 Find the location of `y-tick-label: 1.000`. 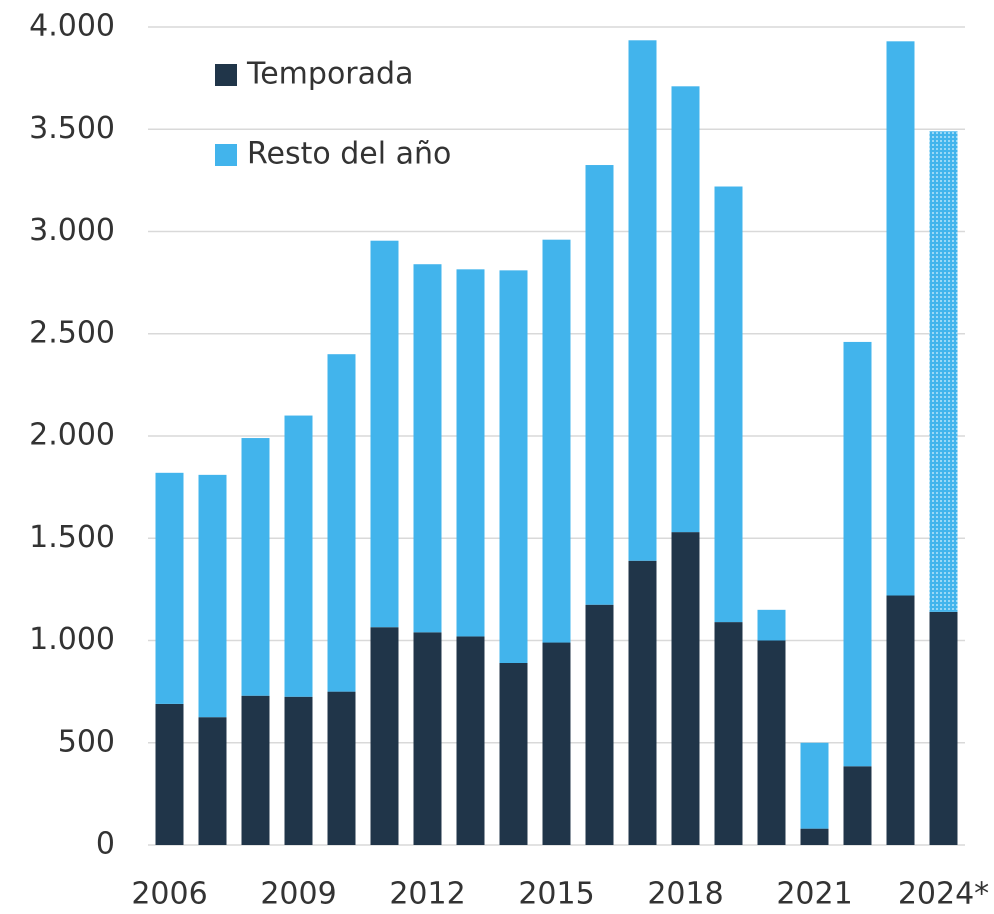

y-tick-label: 1.000 is located at coordinates (72, 639).